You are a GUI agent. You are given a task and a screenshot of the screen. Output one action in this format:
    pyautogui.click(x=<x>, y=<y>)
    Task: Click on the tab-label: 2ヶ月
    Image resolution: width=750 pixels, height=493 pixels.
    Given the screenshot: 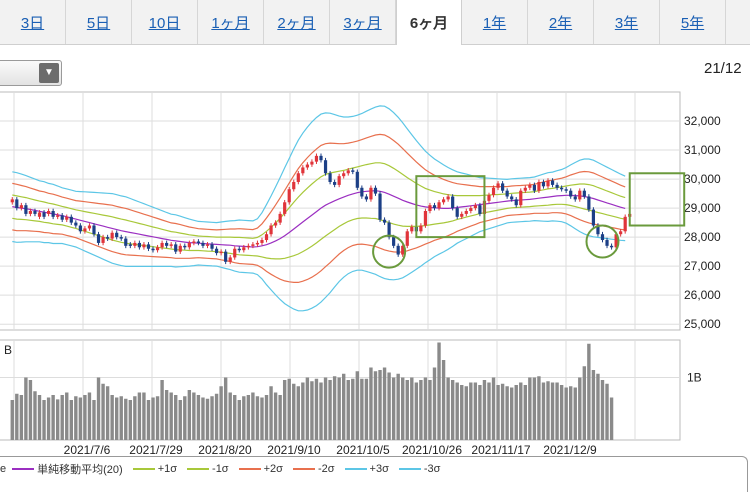 What is the action you would take?
    pyautogui.click(x=296, y=23)
    